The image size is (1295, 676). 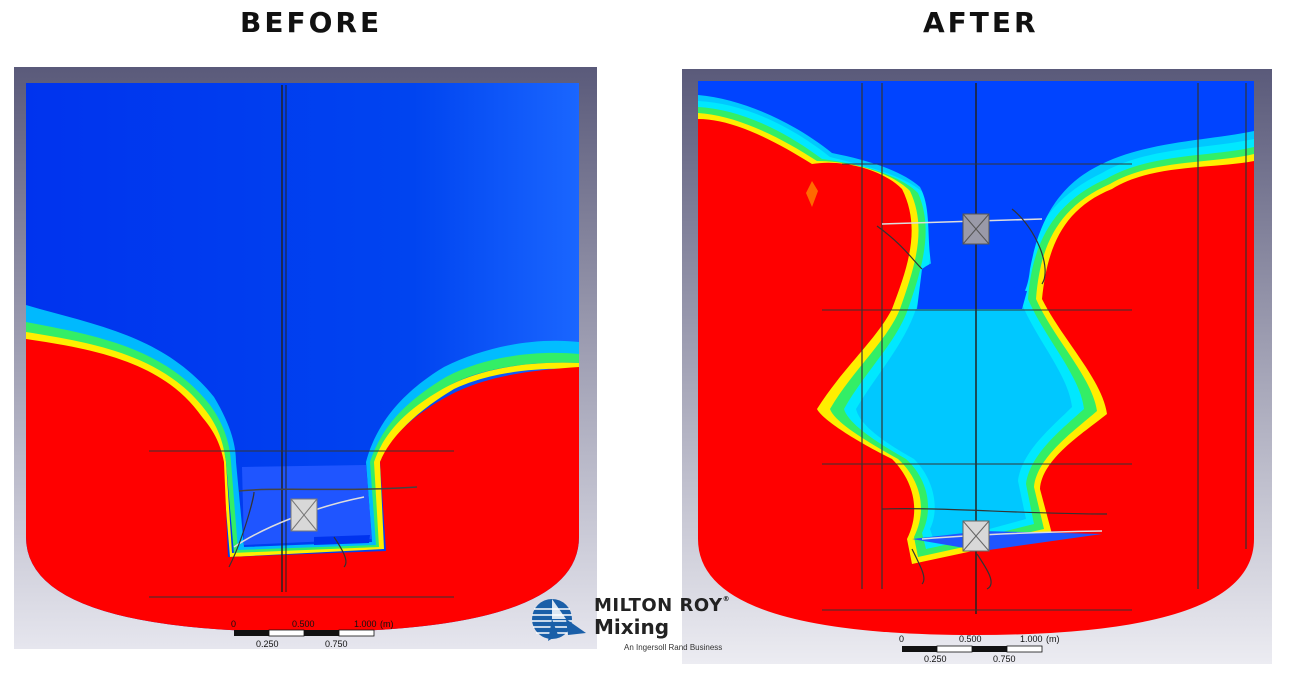 What do you see at coordinates (726, 599) in the screenshot?
I see `logo-registered-mark: ®` at bounding box center [726, 599].